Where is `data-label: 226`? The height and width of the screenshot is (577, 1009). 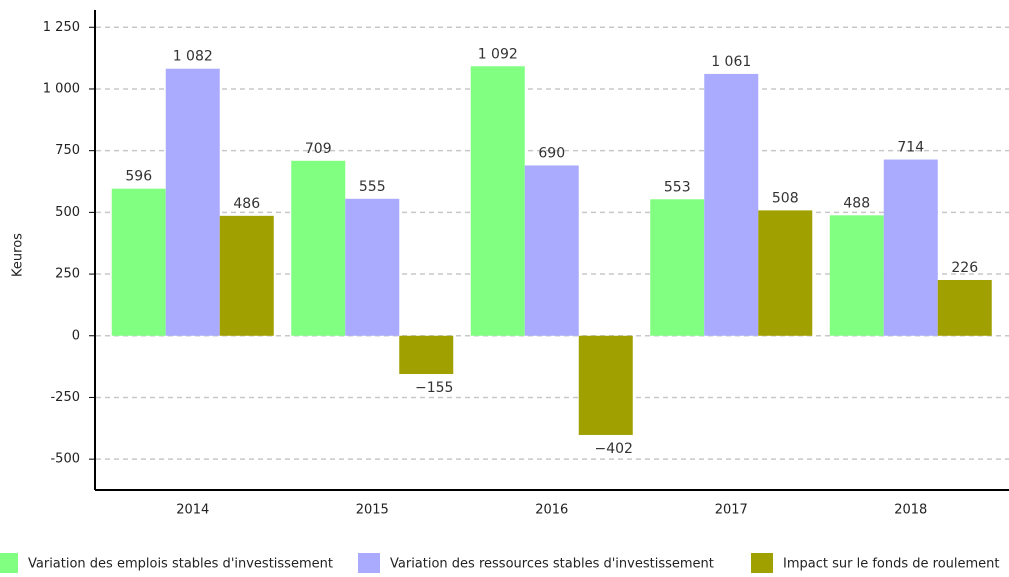 data-label: 226 is located at coordinates (964, 268).